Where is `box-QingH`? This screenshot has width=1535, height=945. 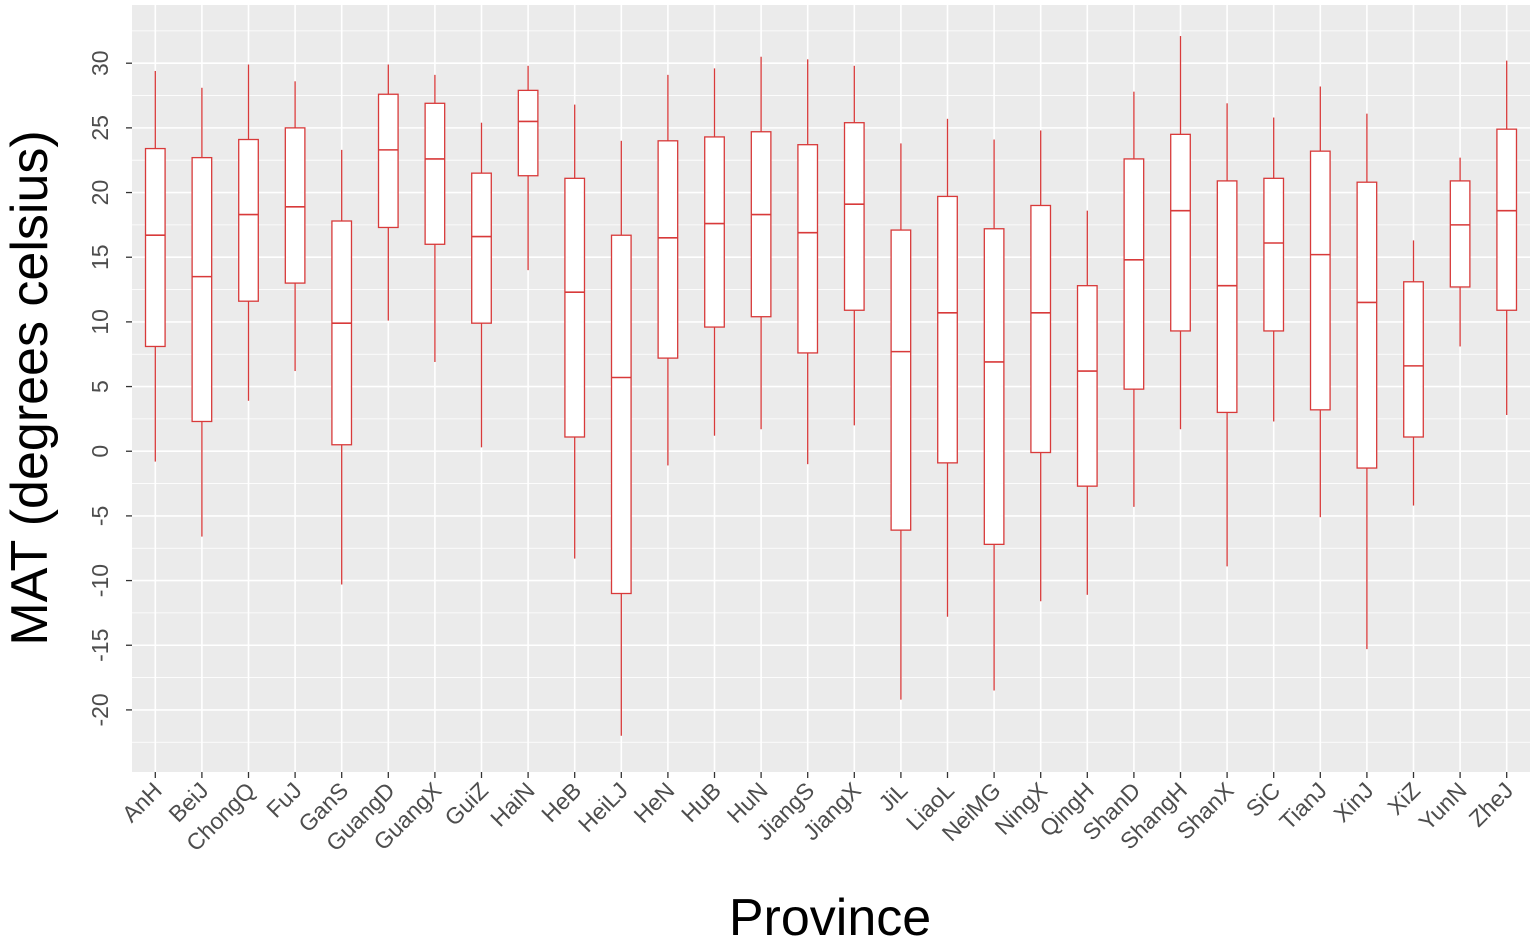
box-QingH is located at coordinates (1087, 402).